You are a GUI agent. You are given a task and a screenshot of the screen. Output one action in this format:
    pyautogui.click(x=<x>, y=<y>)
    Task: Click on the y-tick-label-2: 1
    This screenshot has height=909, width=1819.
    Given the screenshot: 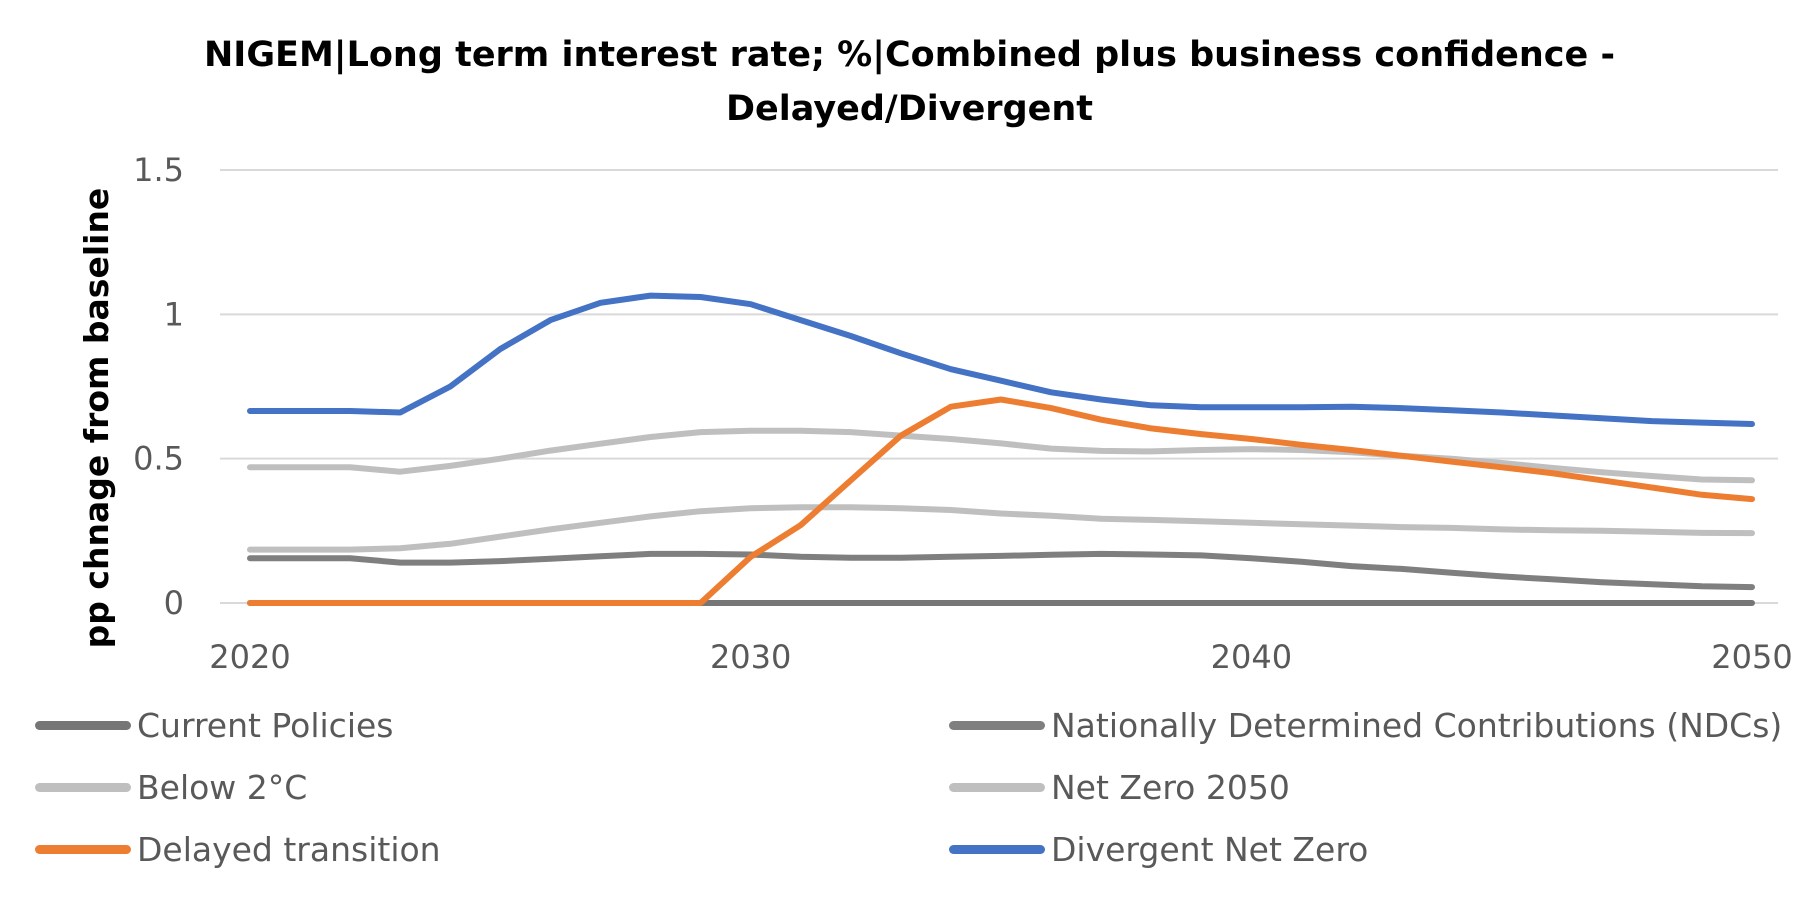 What is the action you would take?
    pyautogui.click(x=174, y=314)
    